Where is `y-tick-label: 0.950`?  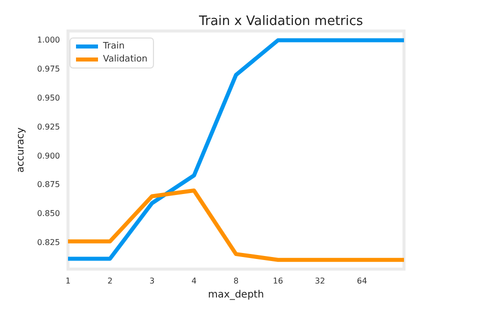 y-tick-label: 0.950 is located at coordinates (48, 98).